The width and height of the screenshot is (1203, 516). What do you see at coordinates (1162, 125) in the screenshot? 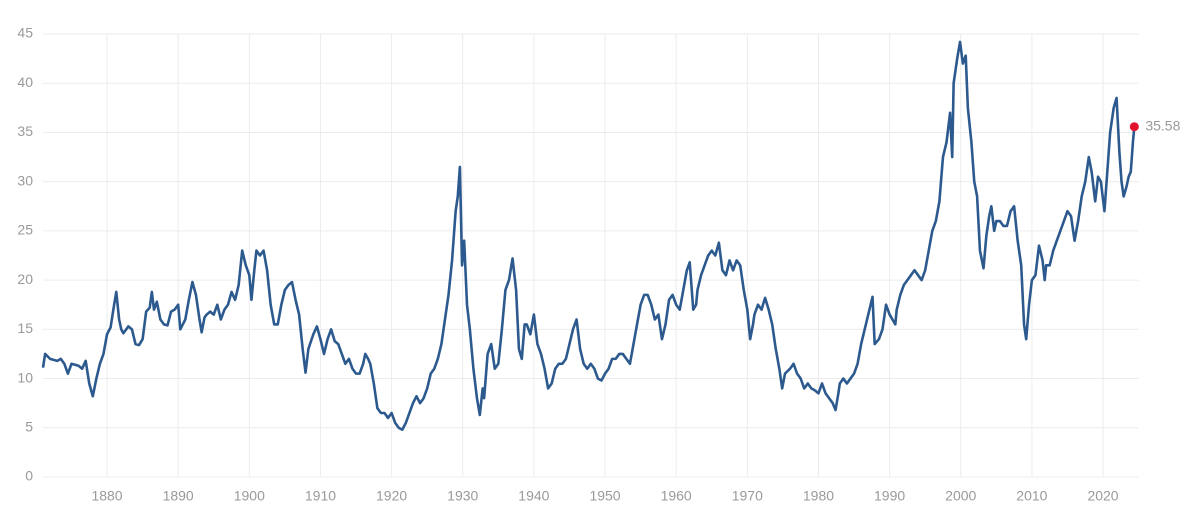
I see `last-value-label: 35.58` at bounding box center [1162, 125].